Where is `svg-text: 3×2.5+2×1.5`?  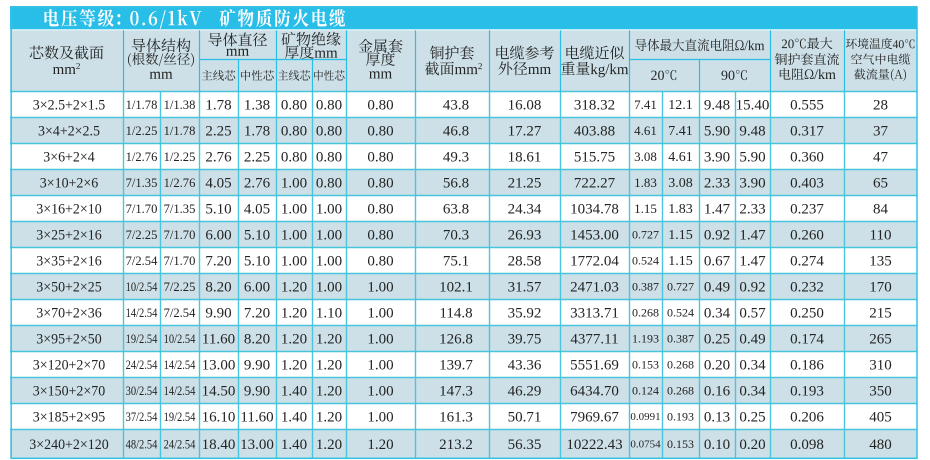 svg-text: 3×2.5+2×1.5 is located at coordinates (69, 106).